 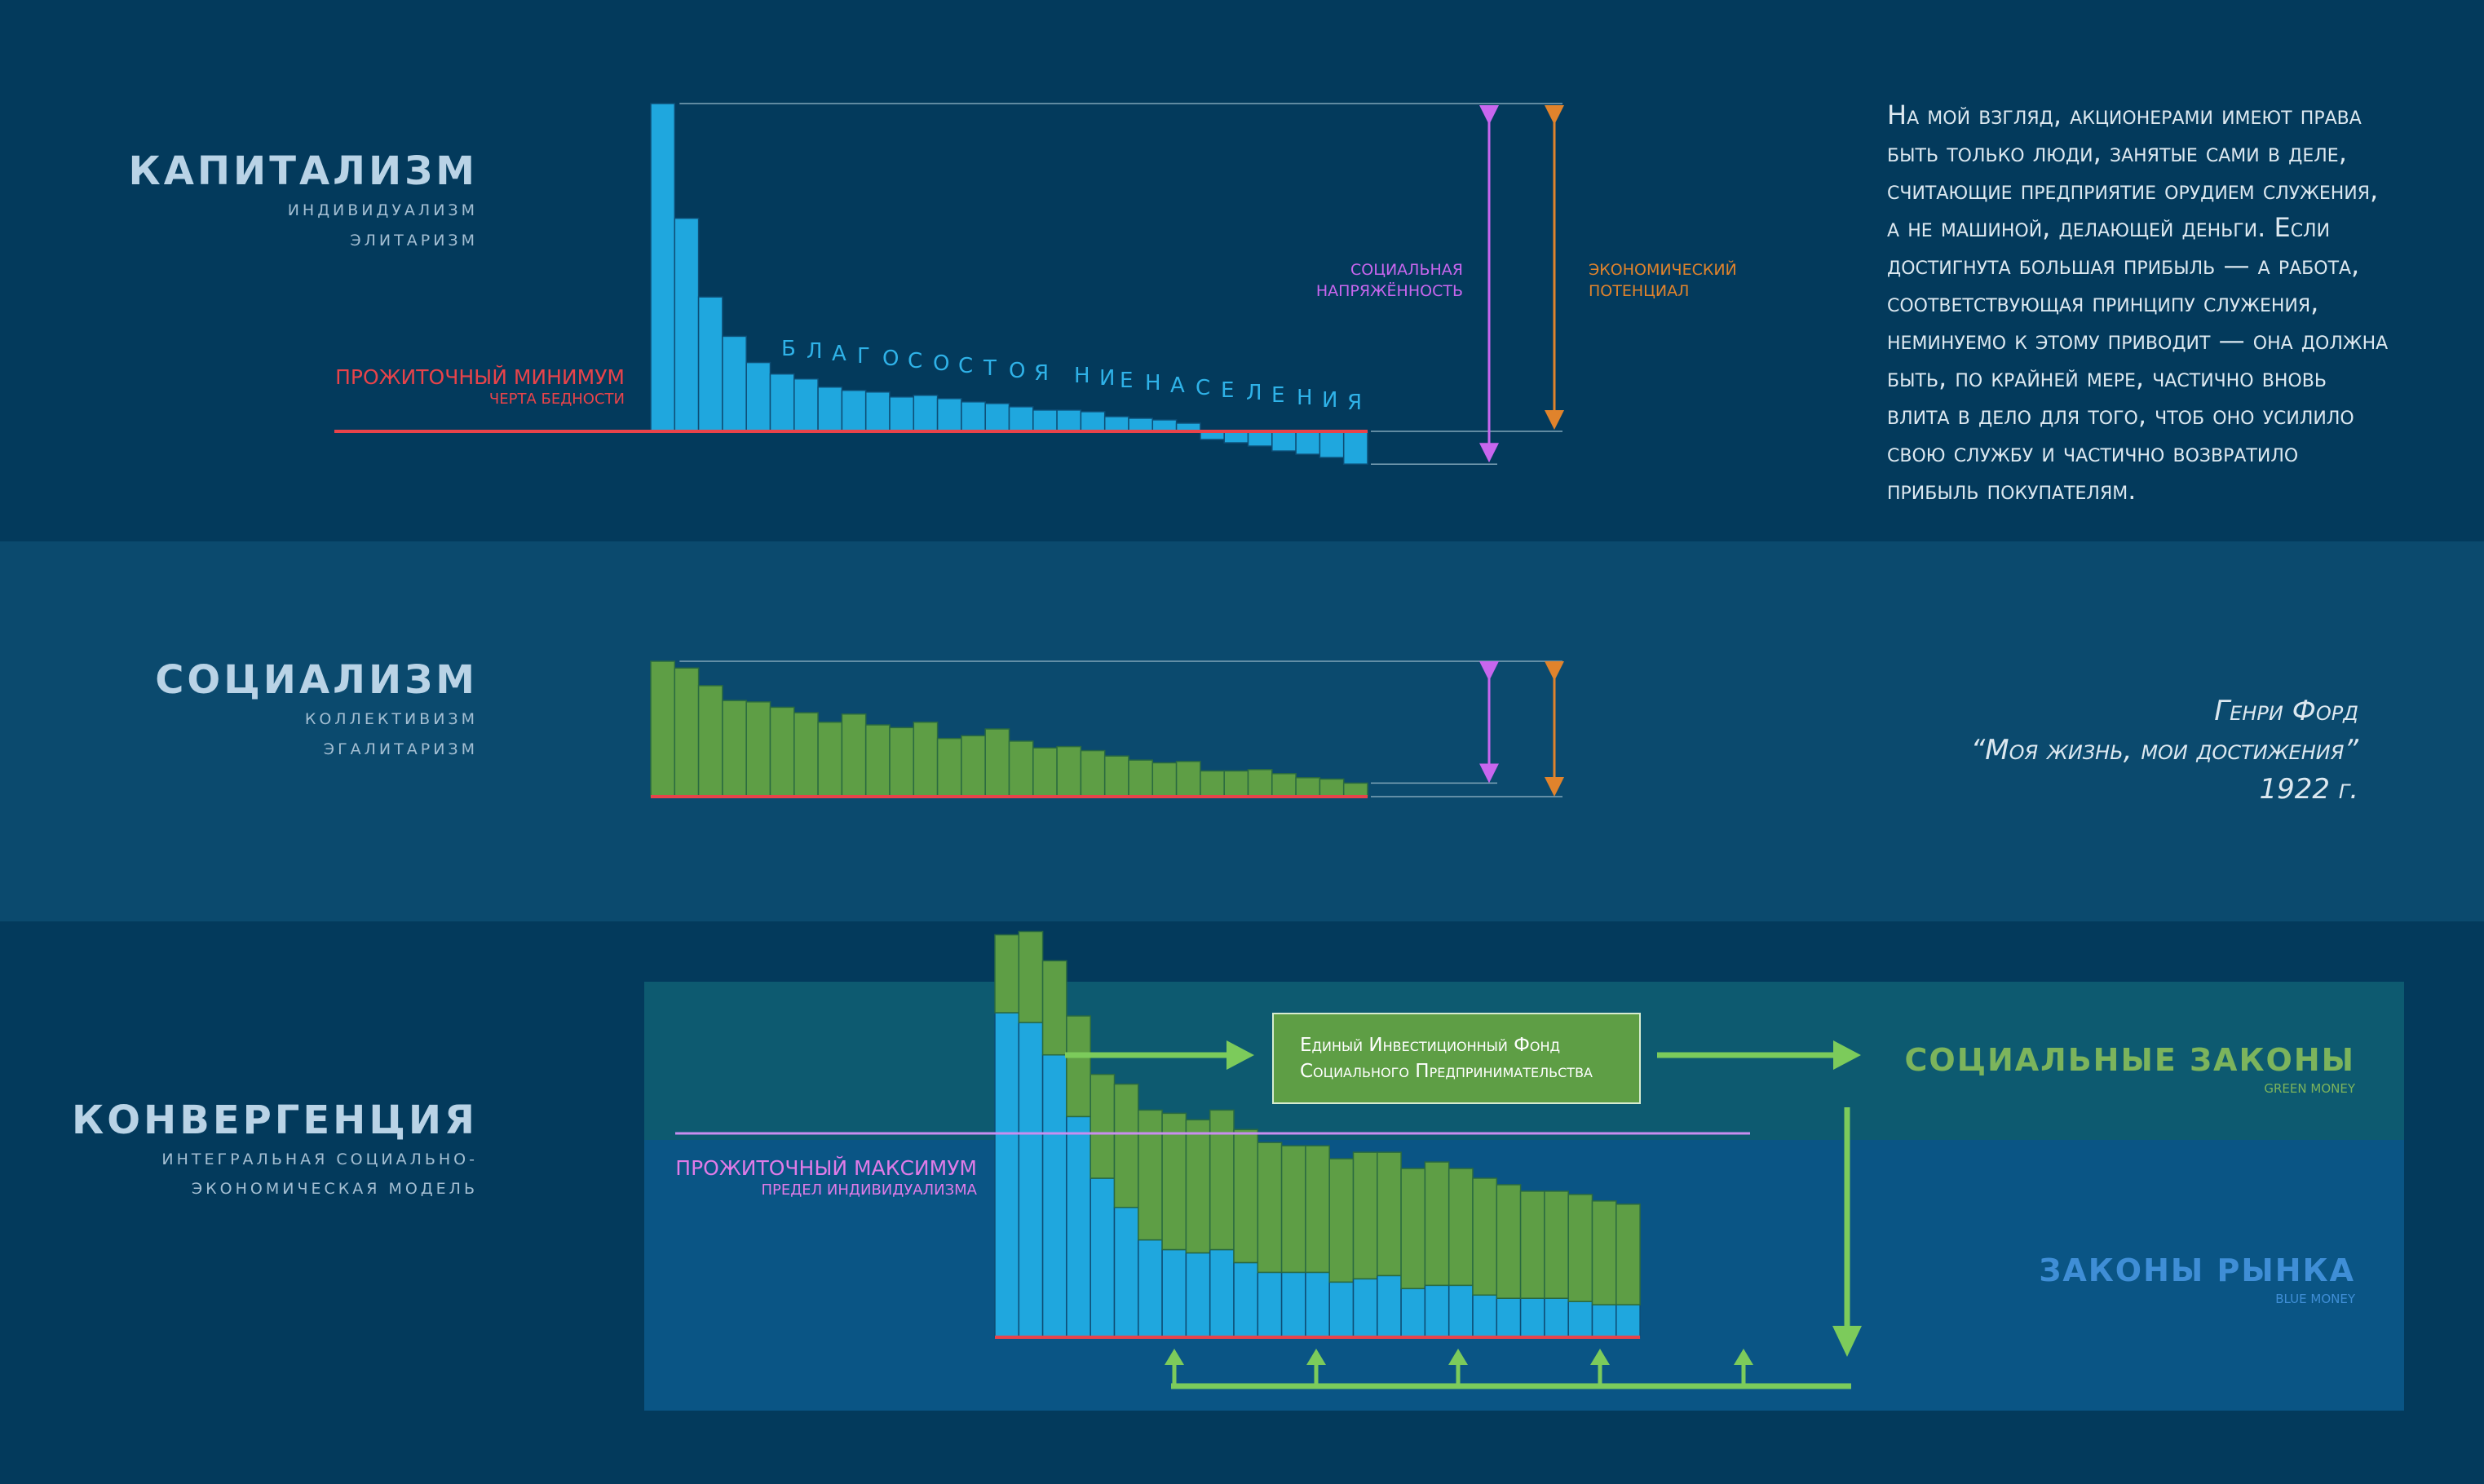 I want to click on flow-from-fund-arrow-head, so click(x=1847, y=1055).